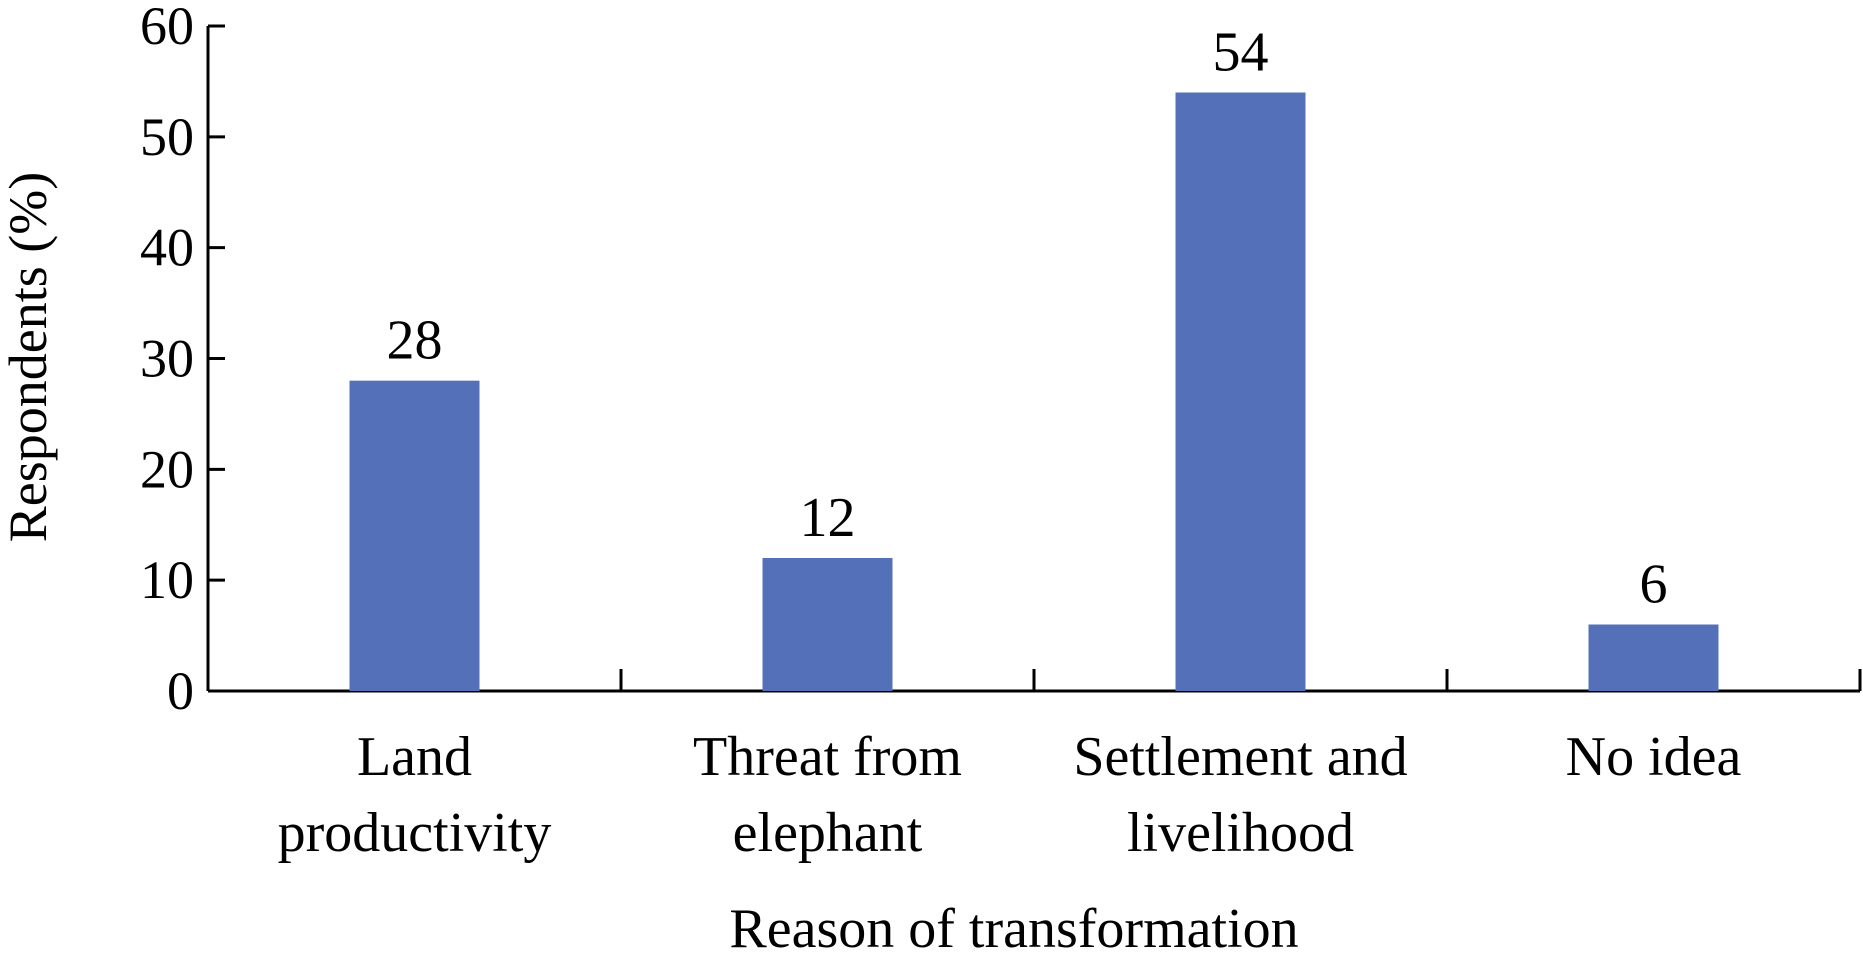 The width and height of the screenshot is (1863, 972). I want to click on y-axis-title: Respondents (%), so click(29, 357).